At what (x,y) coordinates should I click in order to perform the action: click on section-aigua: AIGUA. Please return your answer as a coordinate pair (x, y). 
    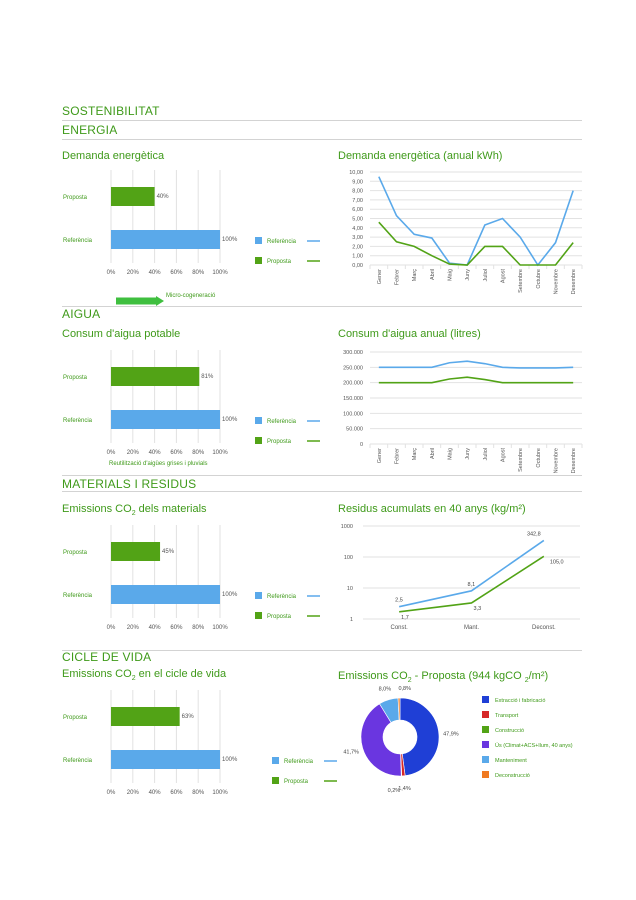
    Looking at the image, I should click on (81, 314).